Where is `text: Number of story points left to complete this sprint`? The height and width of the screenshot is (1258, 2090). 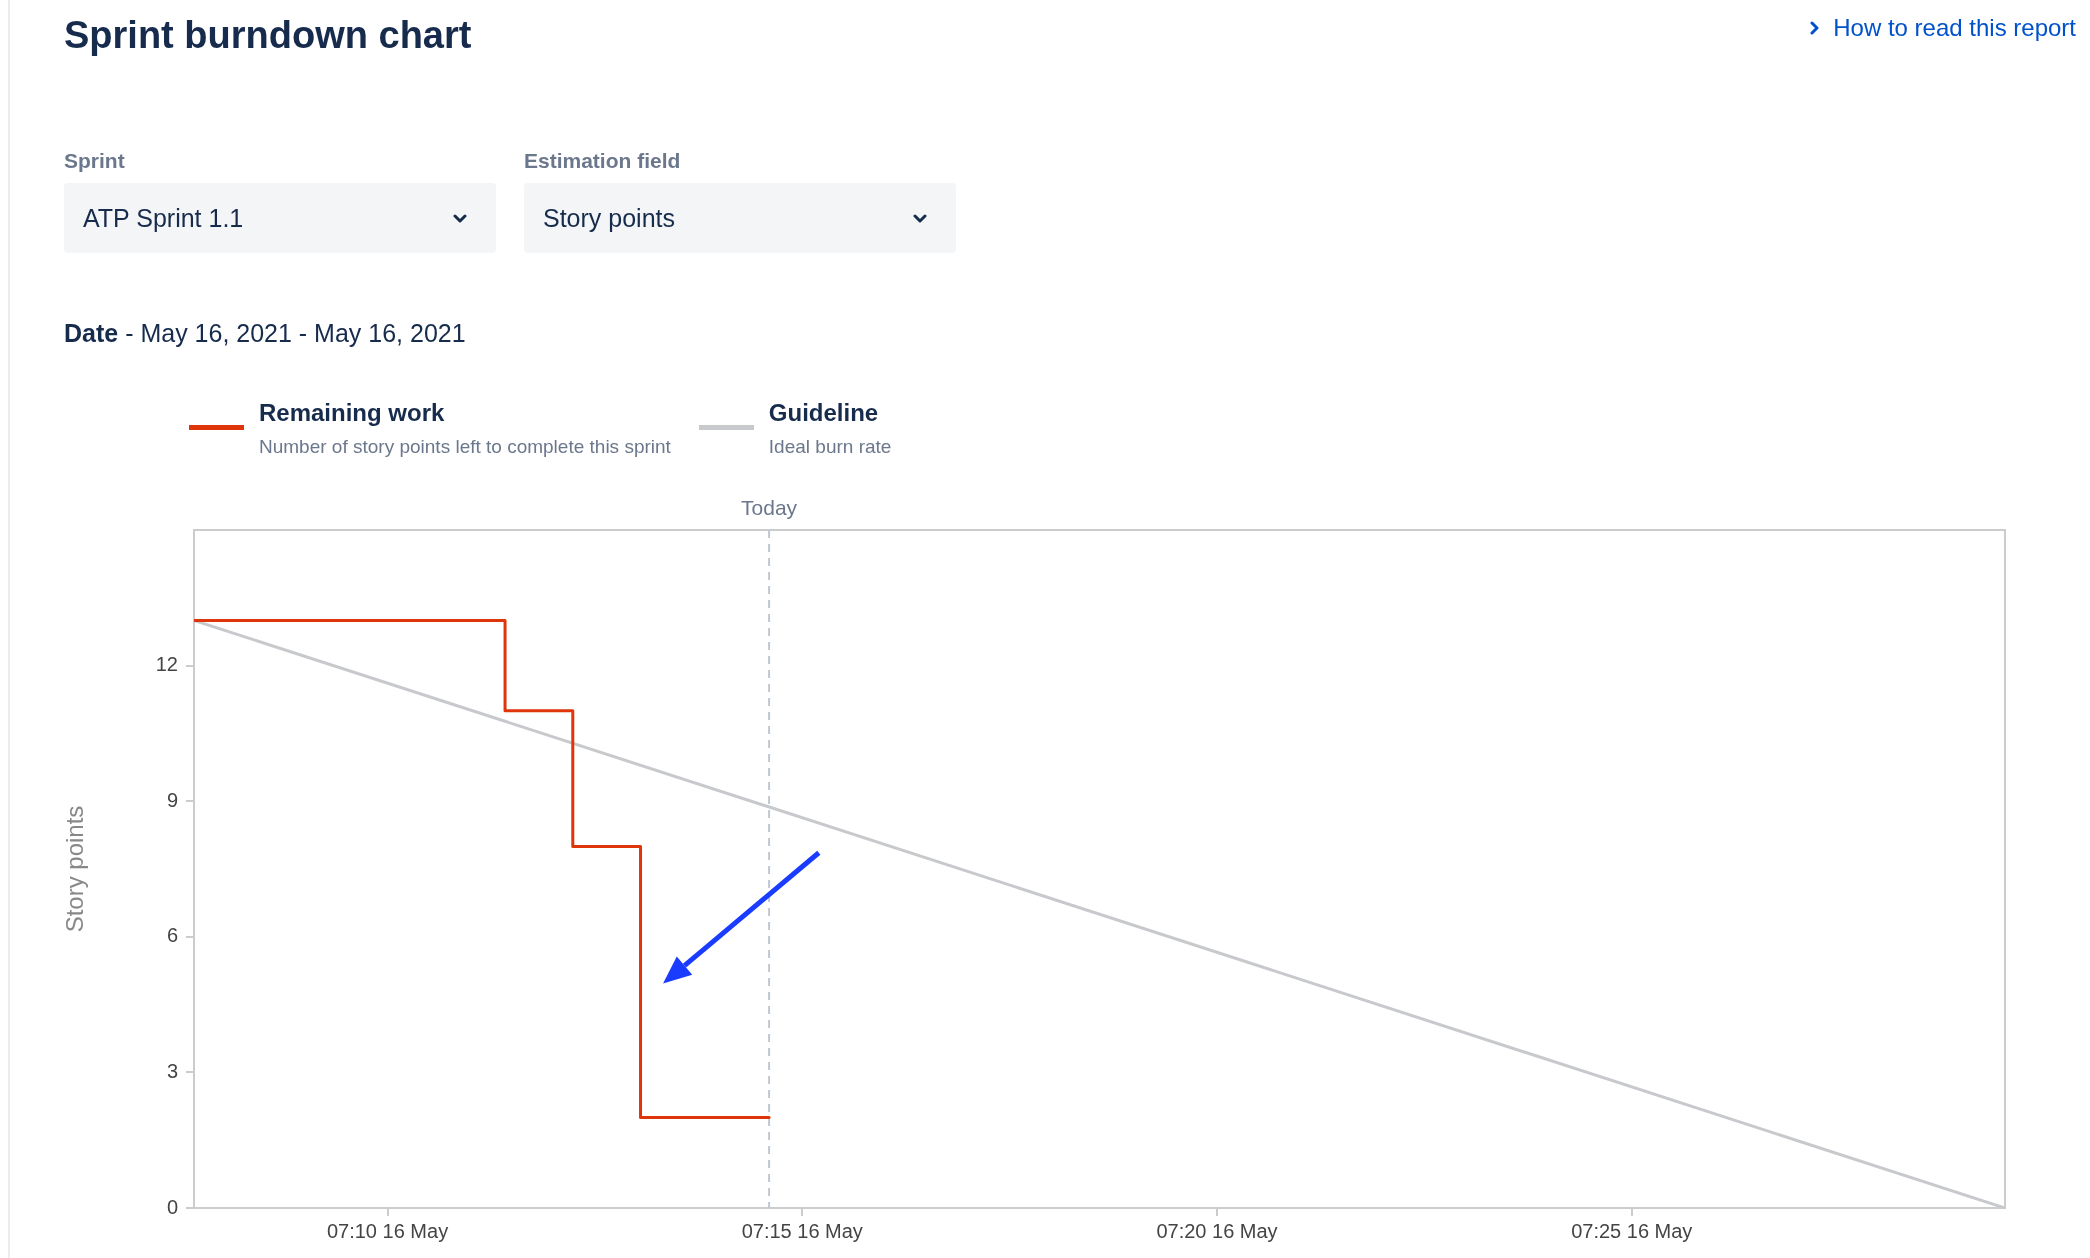 text: Number of story points left to complete this sprint is located at coordinates (465, 447).